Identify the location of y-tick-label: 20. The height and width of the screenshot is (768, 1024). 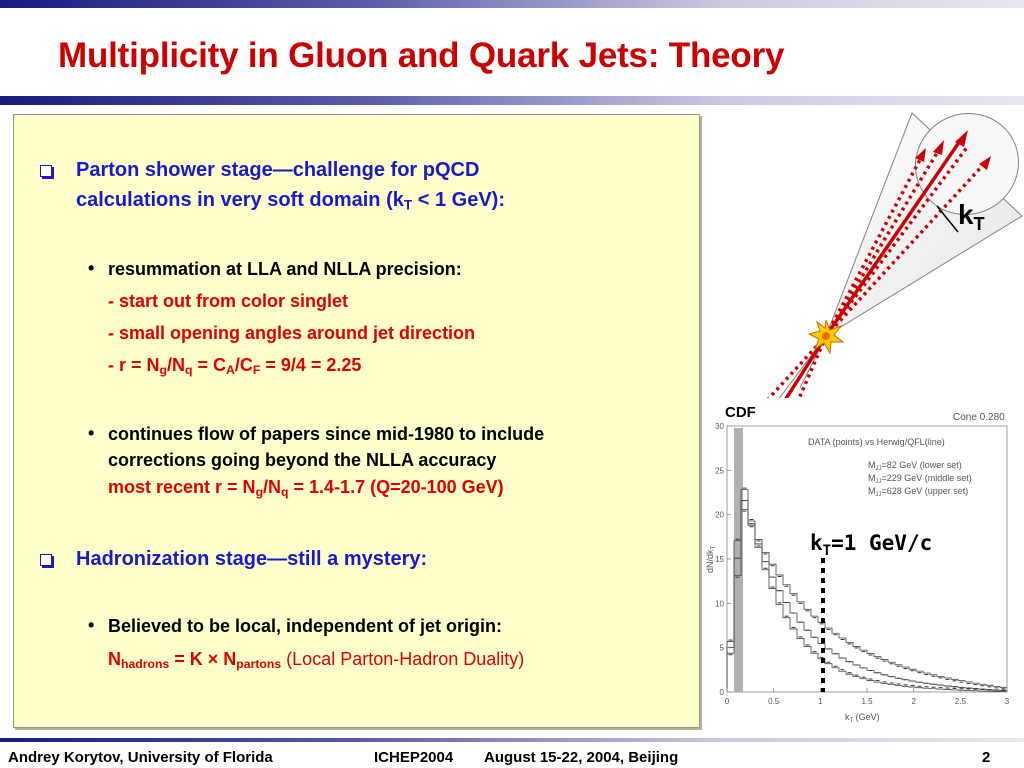
(719, 515).